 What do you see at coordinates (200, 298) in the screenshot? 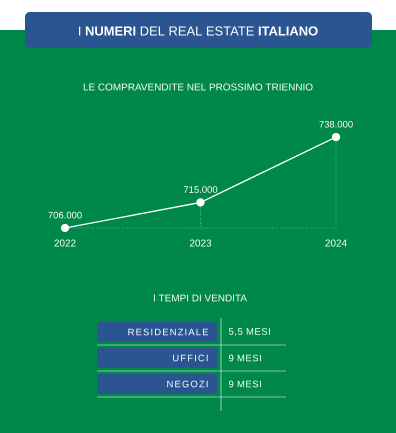
I see `text: I TEMPI DI VENDITA` at bounding box center [200, 298].